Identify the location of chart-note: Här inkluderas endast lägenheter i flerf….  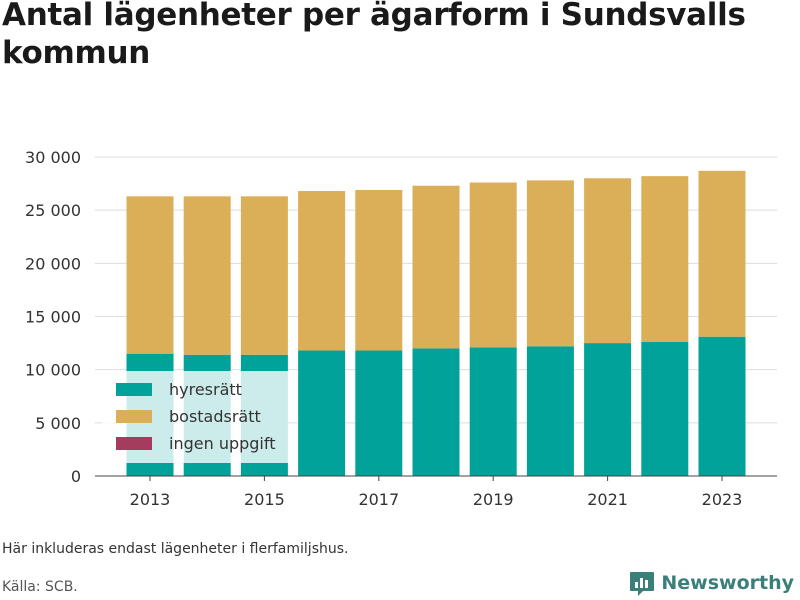
(175, 549).